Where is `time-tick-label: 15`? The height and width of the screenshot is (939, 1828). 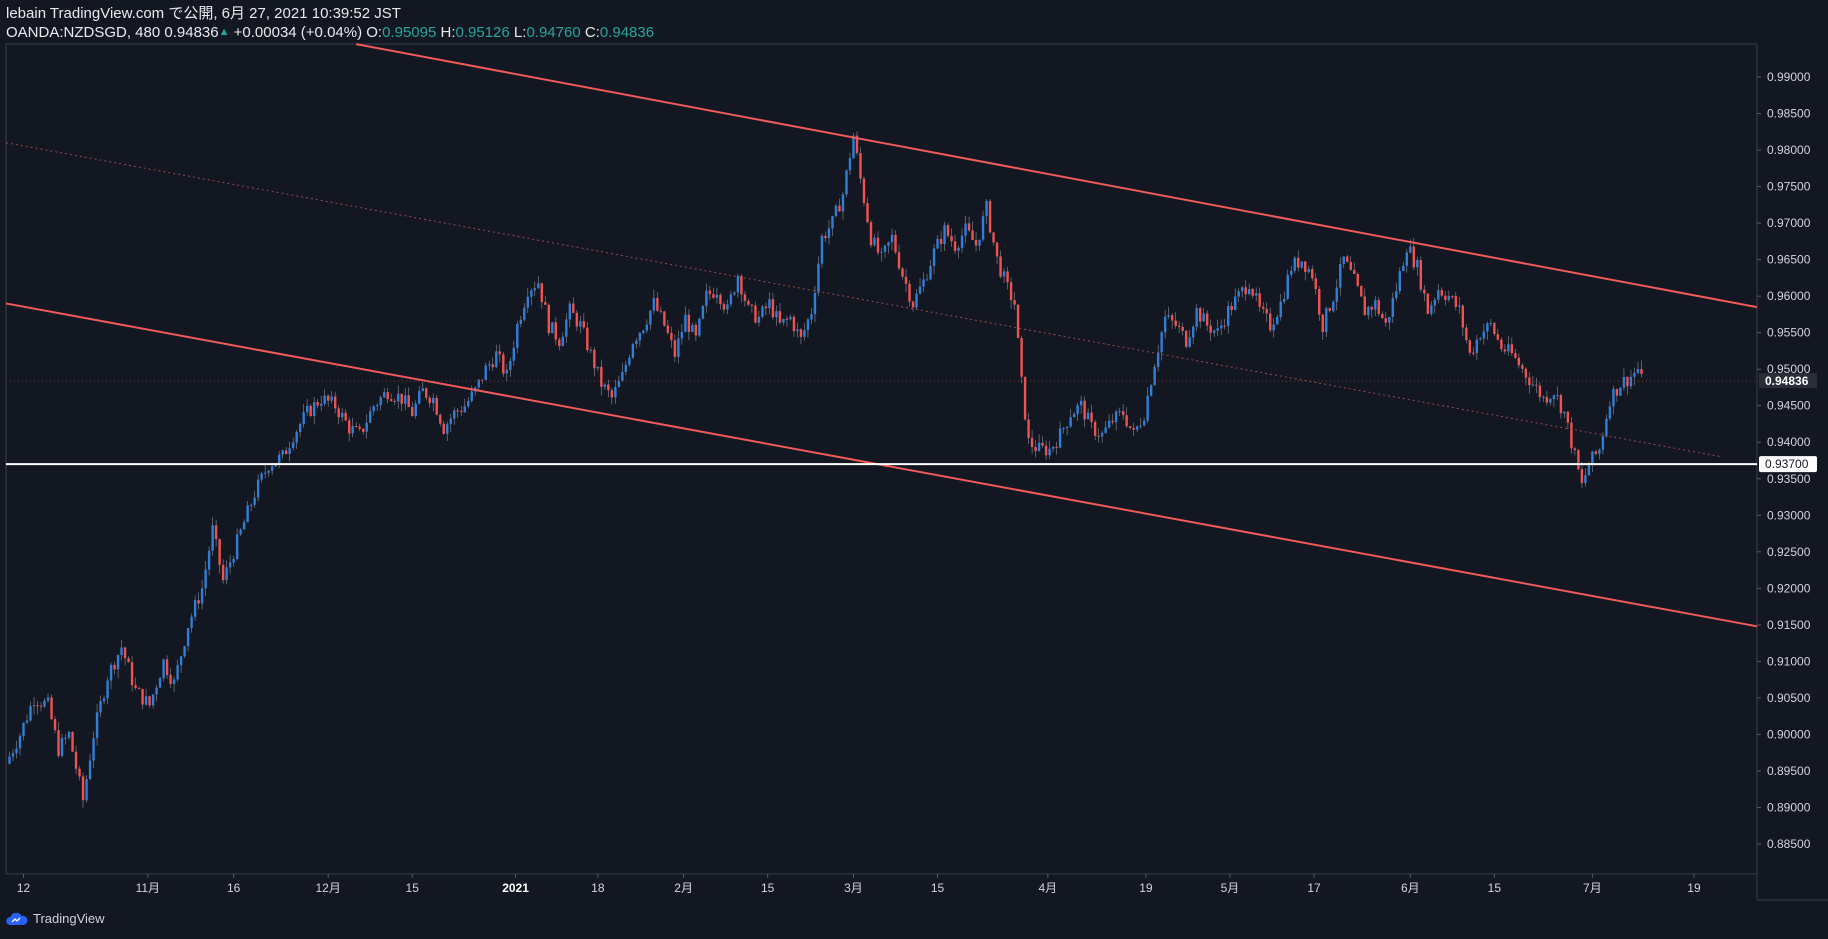 time-tick-label: 15 is located at coordinates (1495, 888).